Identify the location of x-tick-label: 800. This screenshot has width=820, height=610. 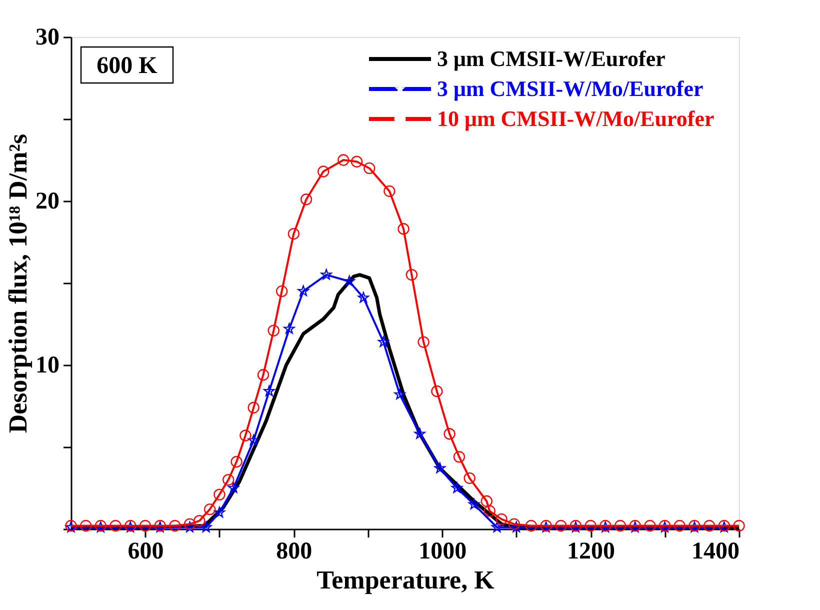
(294, 551).